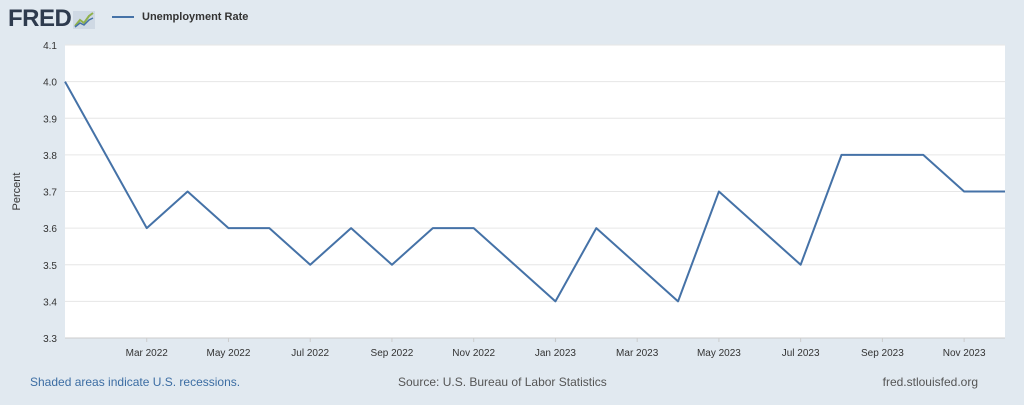 The image size is (1024, 405). What do you see at coordinates (84, 20) in the screenshot?
I see `line-chart-icon` at bounding box center [84, 20].